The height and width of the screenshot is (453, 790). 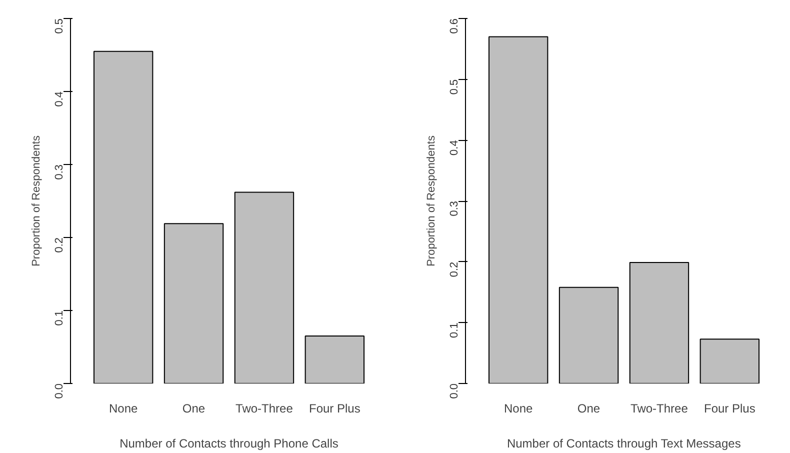 What do you see at coordinates (229, 443) in the screenshot?
I see `x-axis-title: Number of Contacts through Phone Calls` at bounding box center [229, 443].